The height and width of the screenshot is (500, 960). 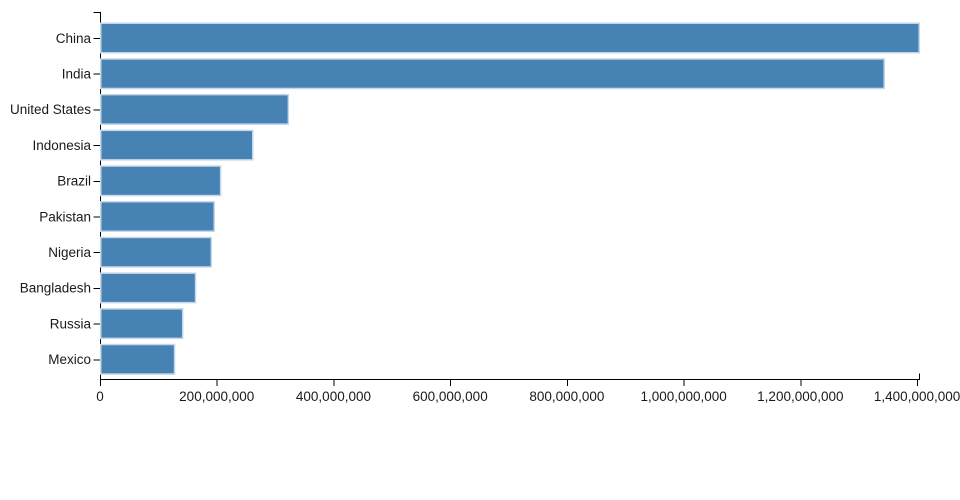 I want to click on y-axis-line, so click(x=97, y=196).